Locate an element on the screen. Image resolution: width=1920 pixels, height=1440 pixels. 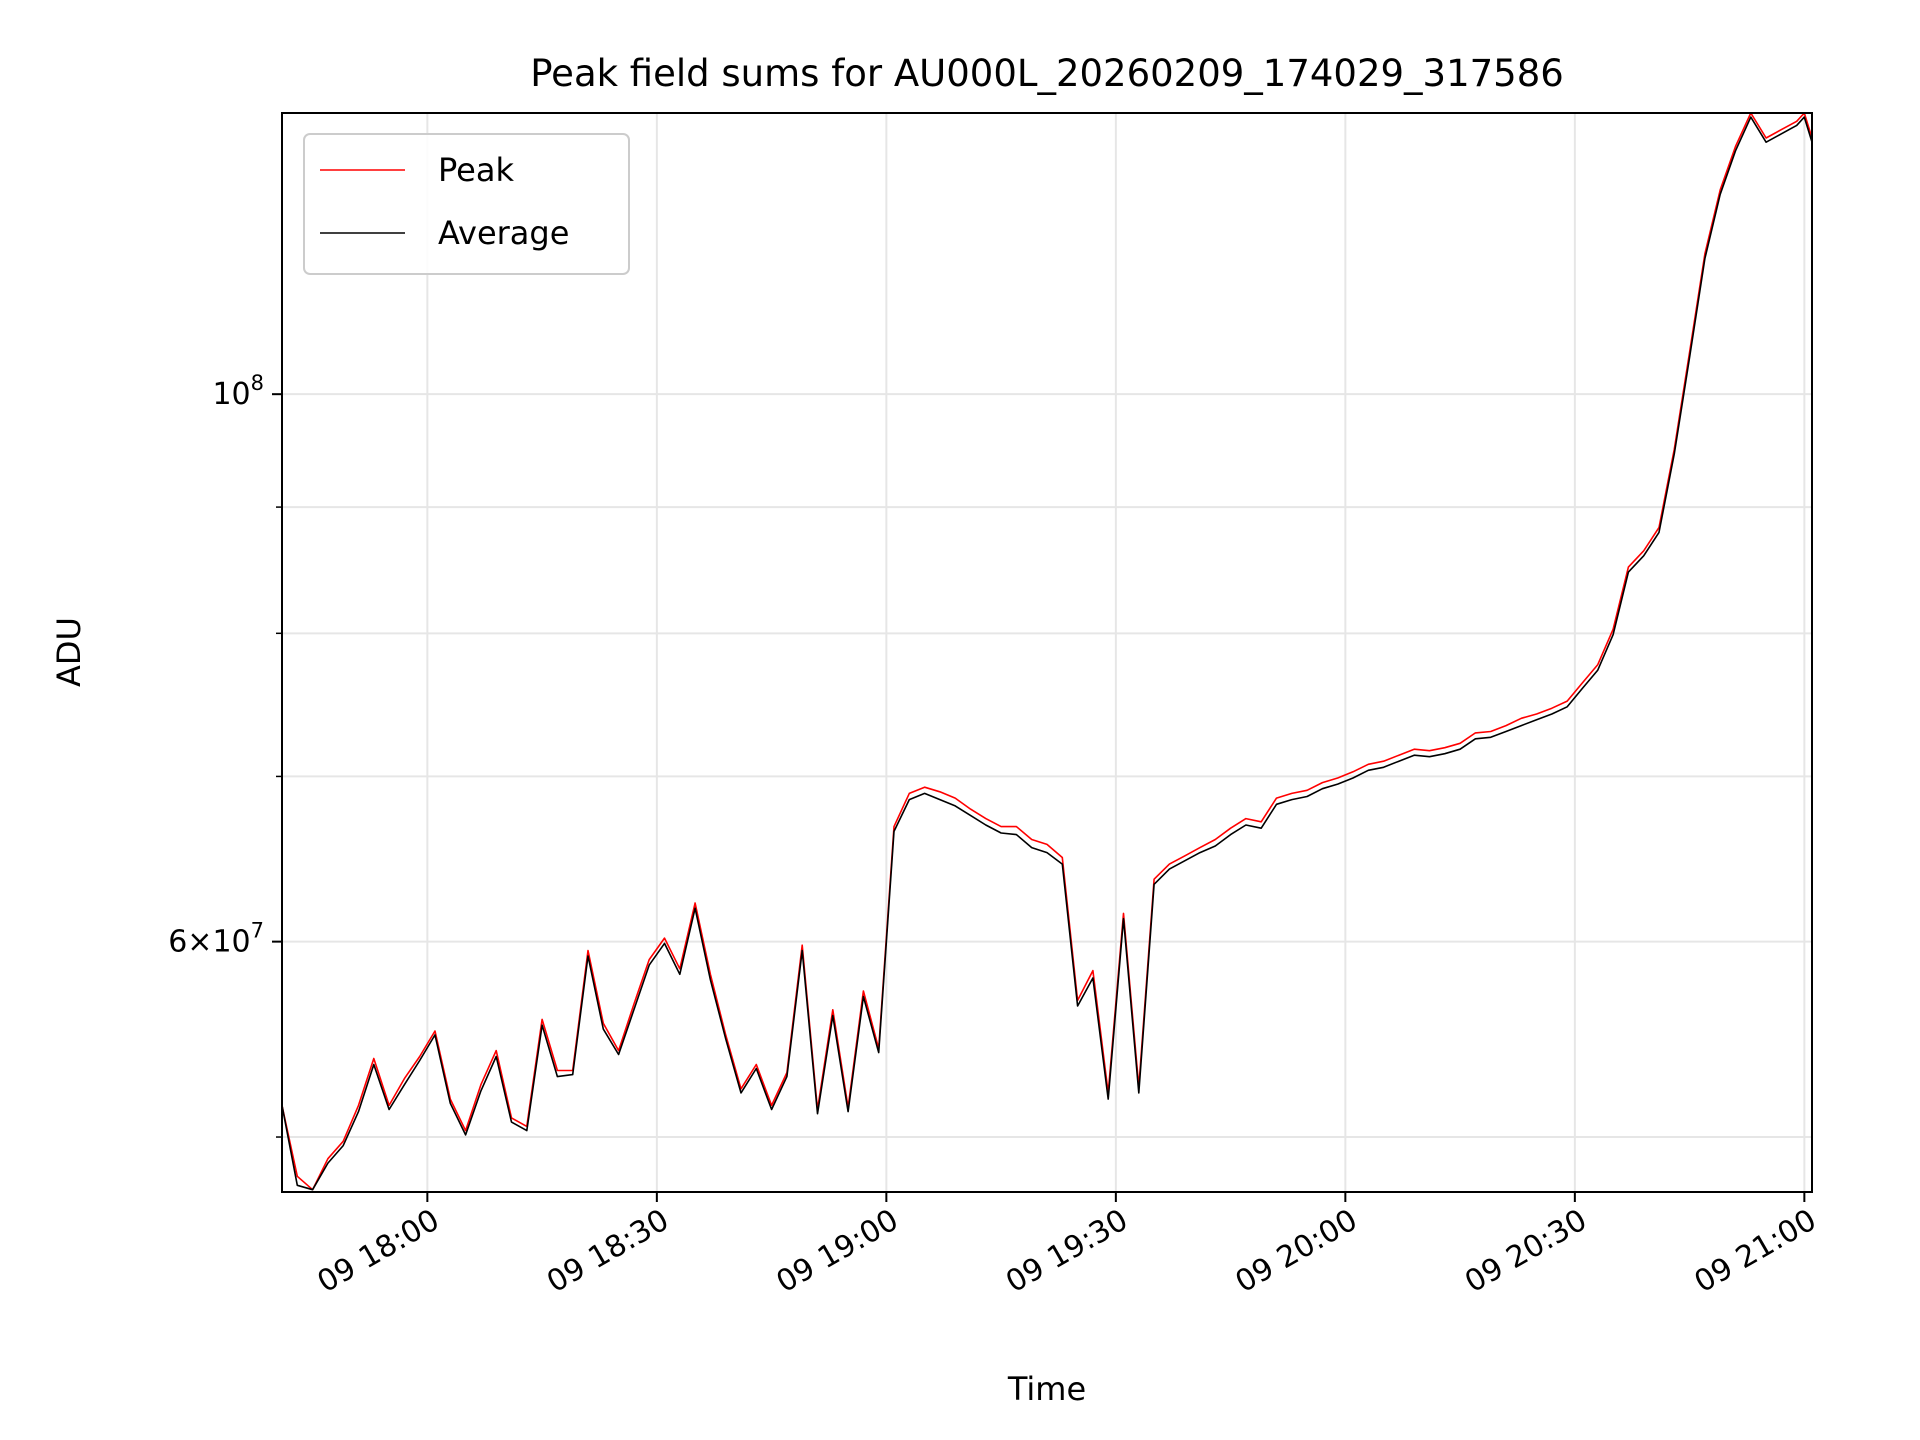
y-axis: 108 6×107 is located at coordinates (225, 754).